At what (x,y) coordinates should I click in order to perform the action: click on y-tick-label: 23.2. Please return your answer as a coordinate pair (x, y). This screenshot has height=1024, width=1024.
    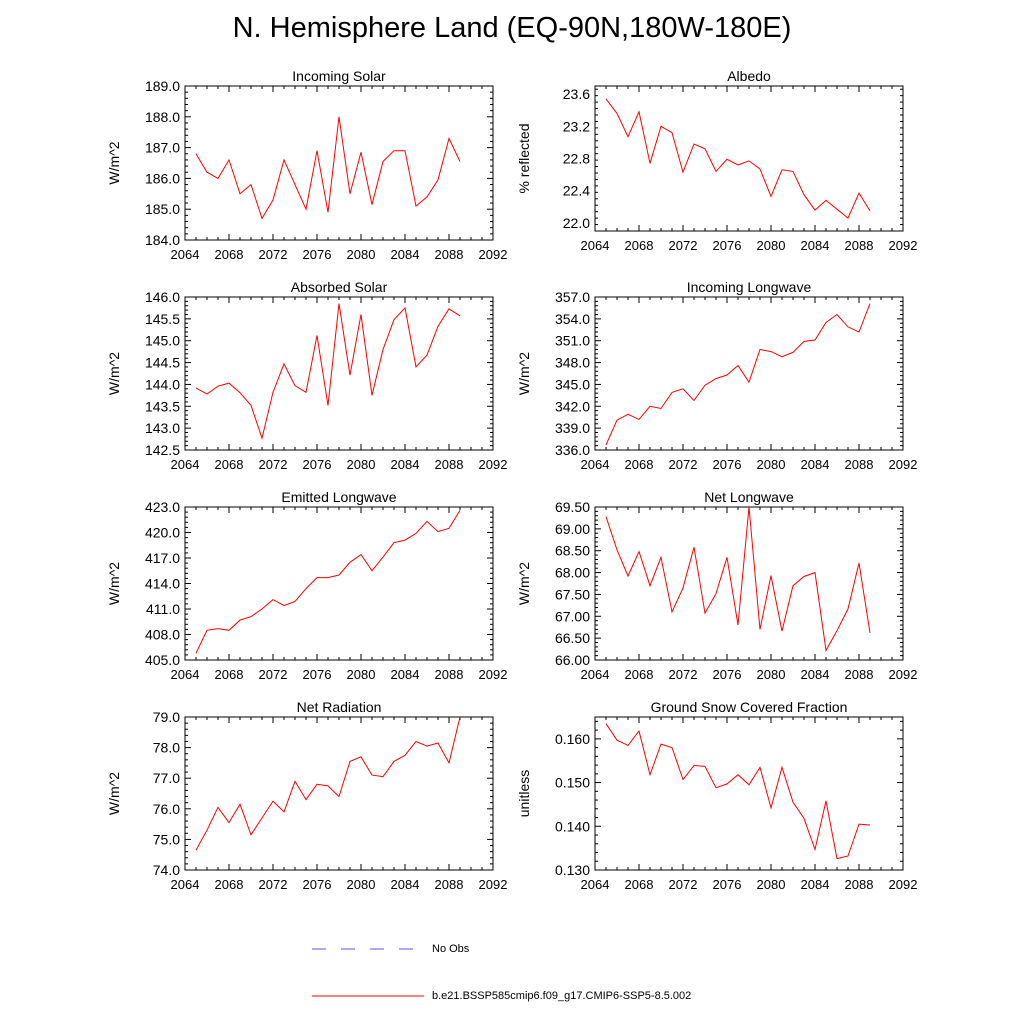
    Looking at the image, I should click on (576, 126).